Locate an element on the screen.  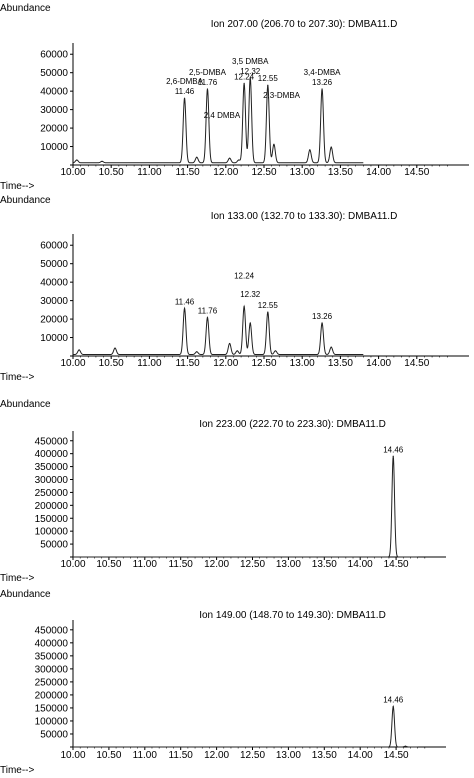
x-tick-label: 12.50 is located at coordinates (252, 564).